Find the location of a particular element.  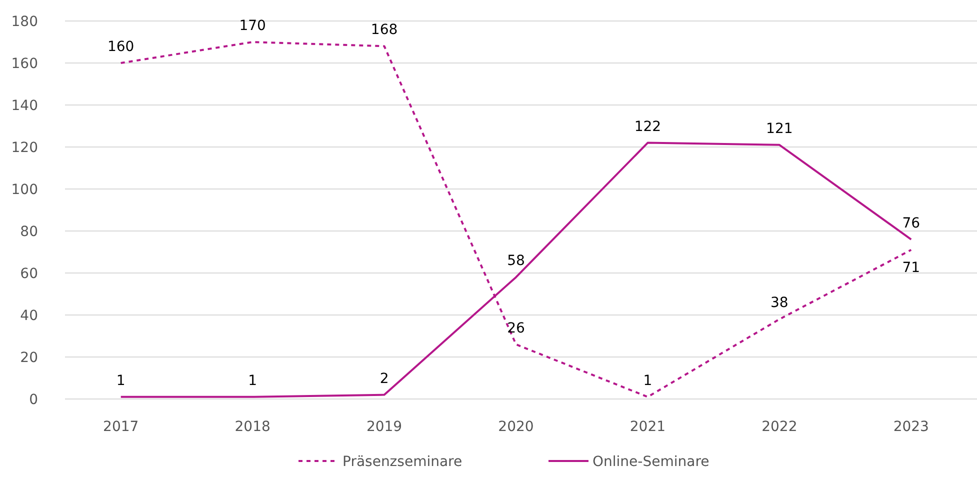

y-tick-label: 80 is located at coordinates (29, 232).